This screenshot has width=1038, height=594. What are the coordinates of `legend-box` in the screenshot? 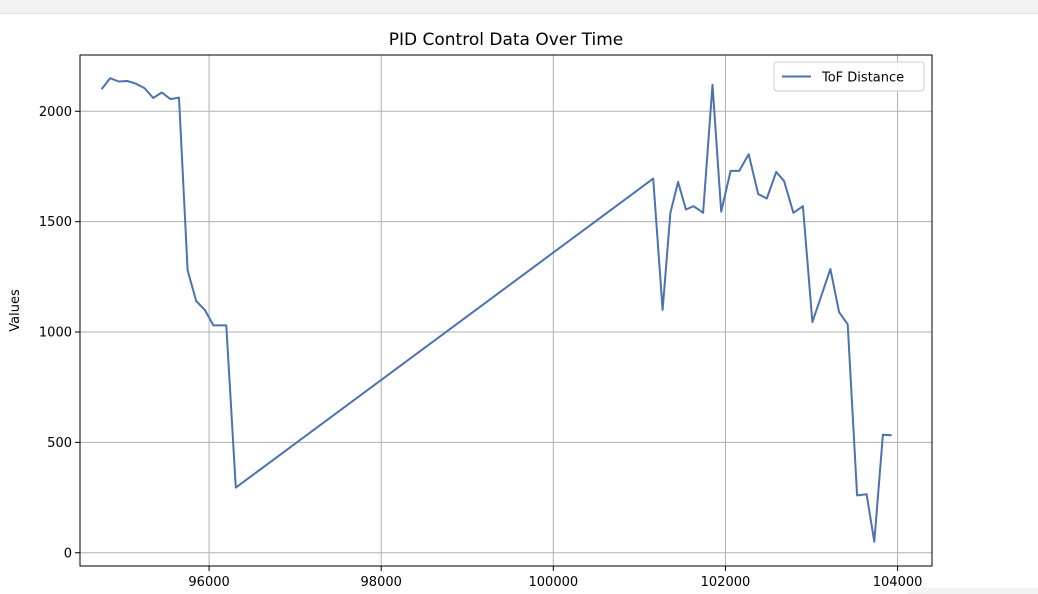 It's located at (849, 76).